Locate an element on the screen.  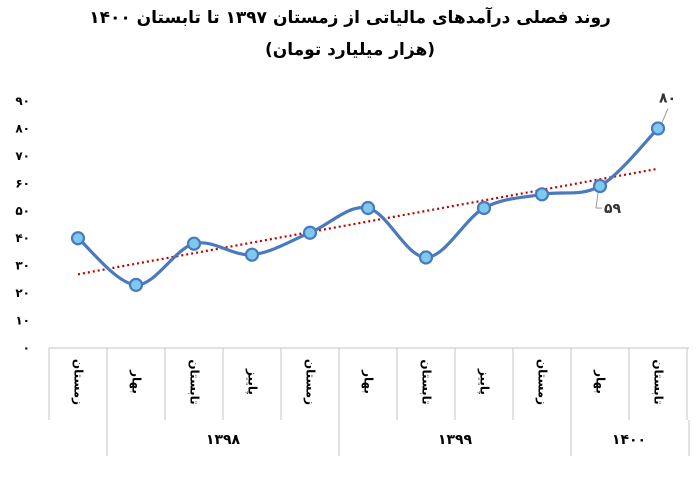
chart-subtitle: (هزار میلیارد تومان) is located at coordinates (350, 50).